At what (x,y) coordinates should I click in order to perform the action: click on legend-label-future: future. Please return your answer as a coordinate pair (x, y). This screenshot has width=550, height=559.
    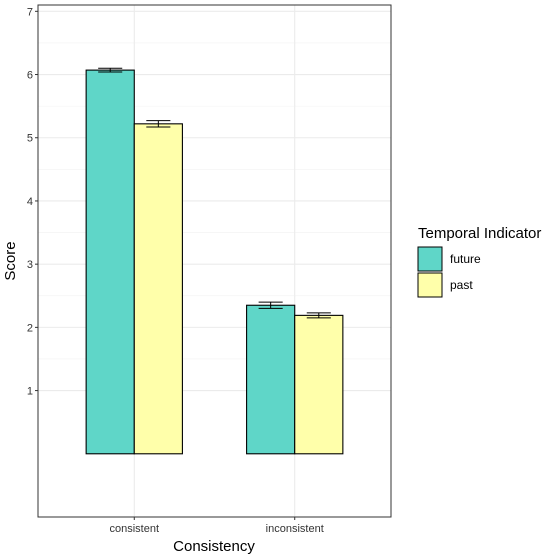
    Looking at the image, I should click on (465, 259).